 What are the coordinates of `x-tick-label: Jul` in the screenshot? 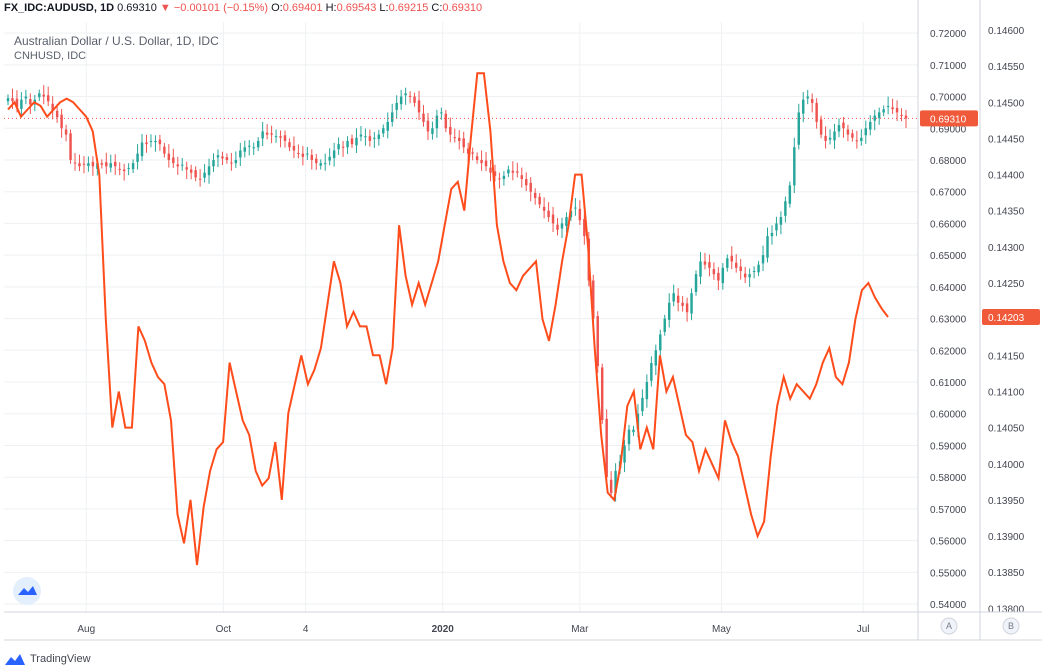 It's located at (863, 629).